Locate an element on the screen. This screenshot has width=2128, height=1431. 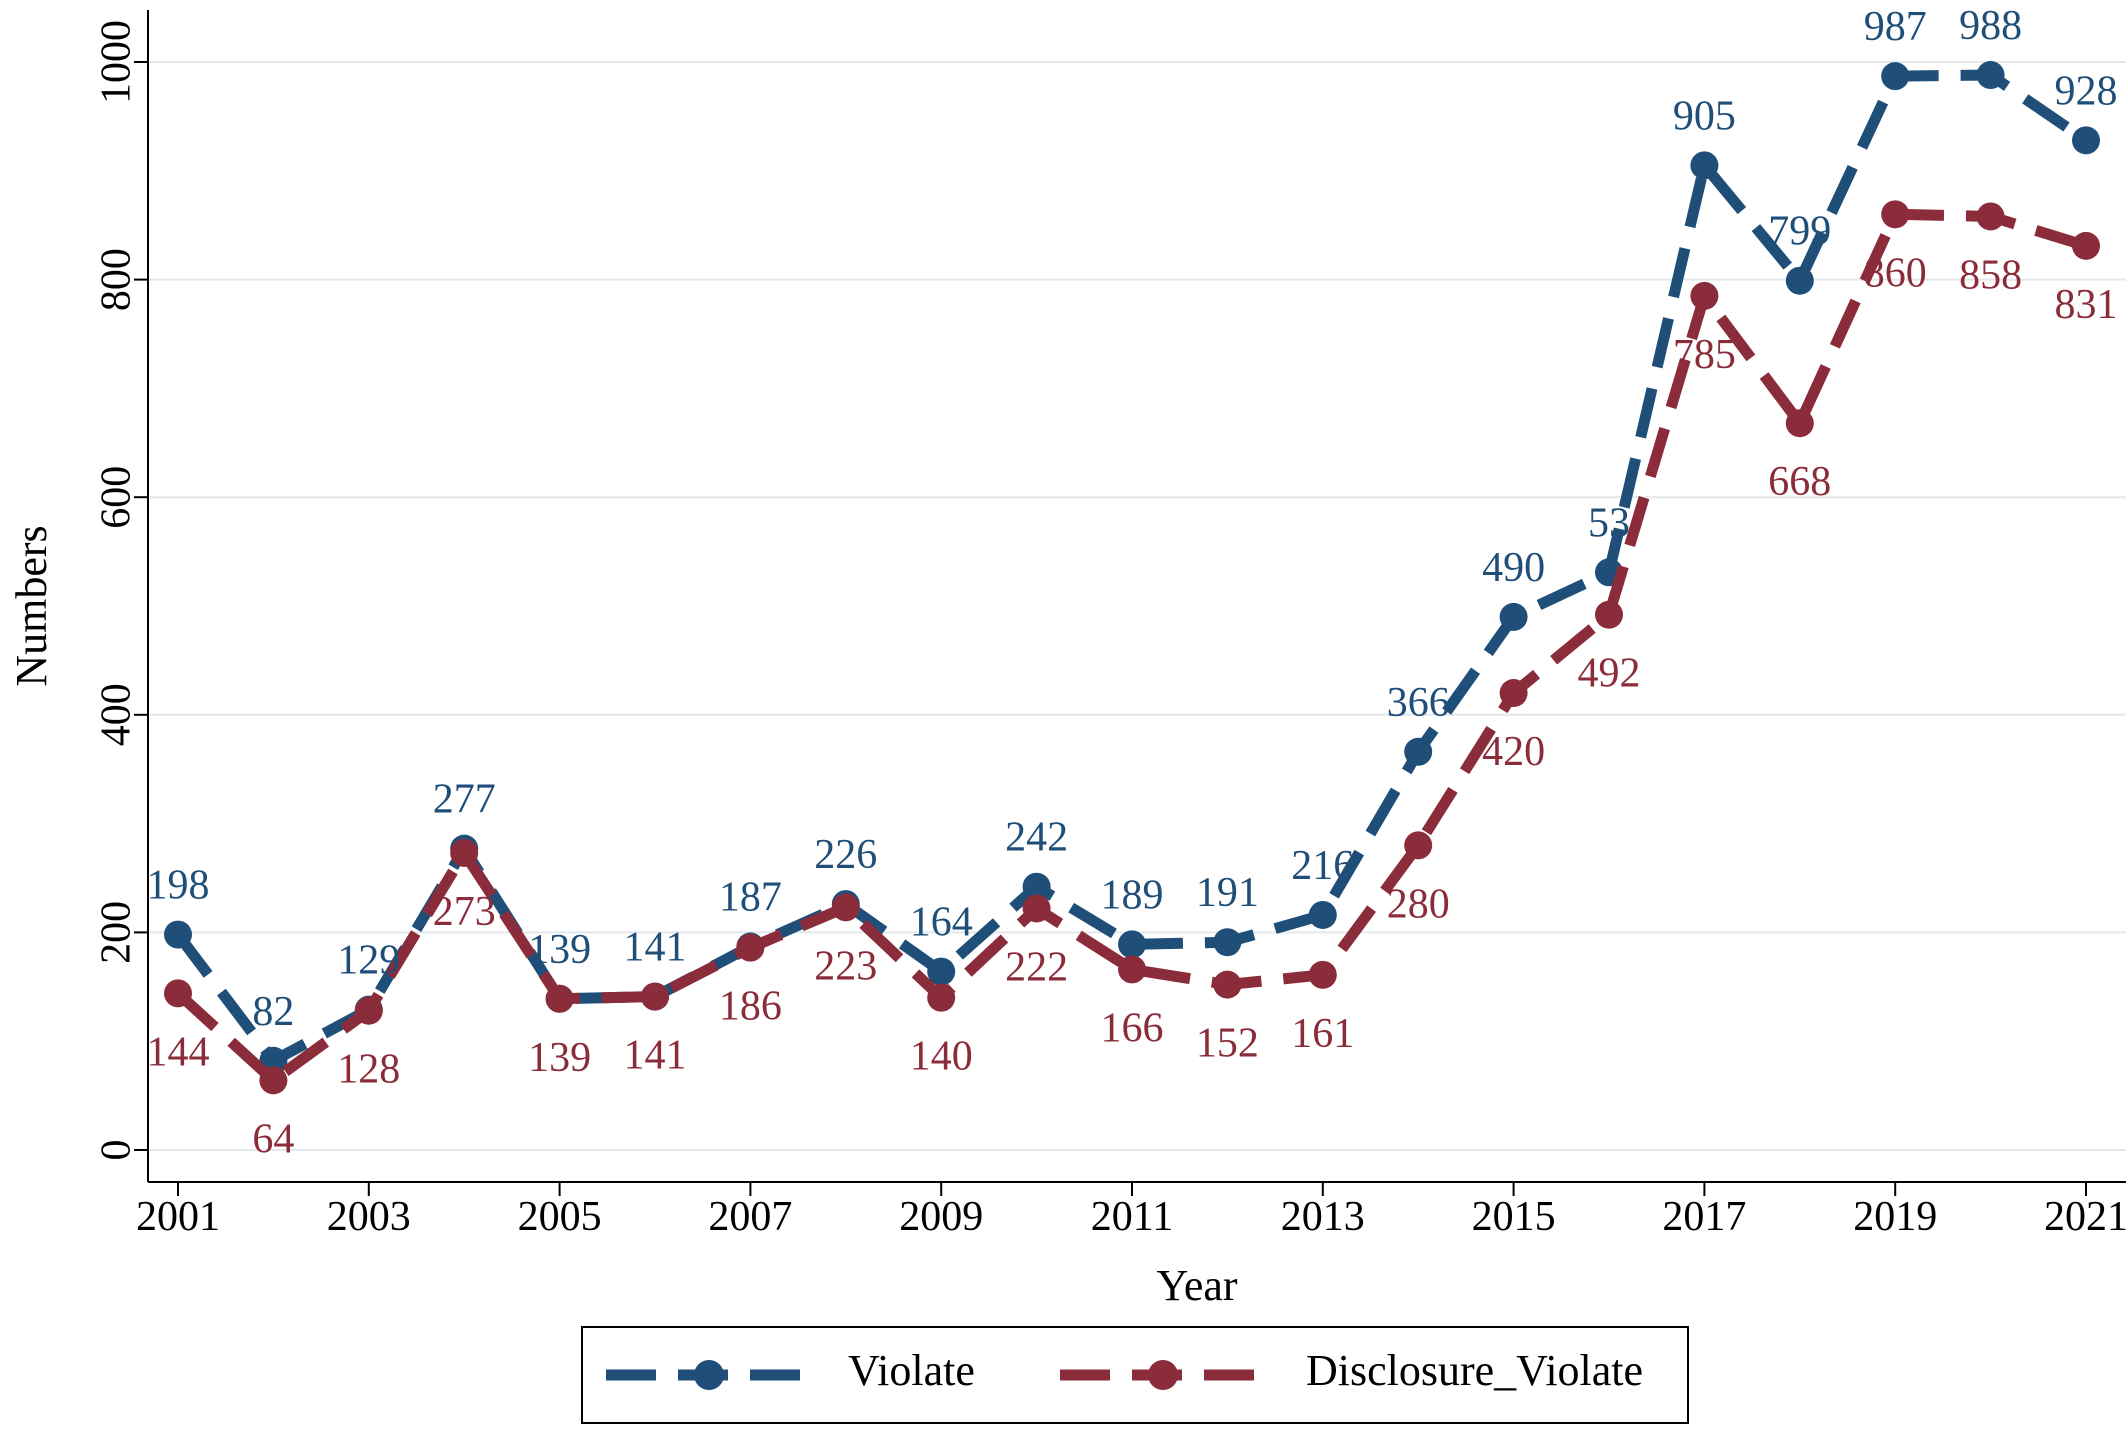
data-label-disclosure-violate: 186 is located at coordinates (750, 1007).